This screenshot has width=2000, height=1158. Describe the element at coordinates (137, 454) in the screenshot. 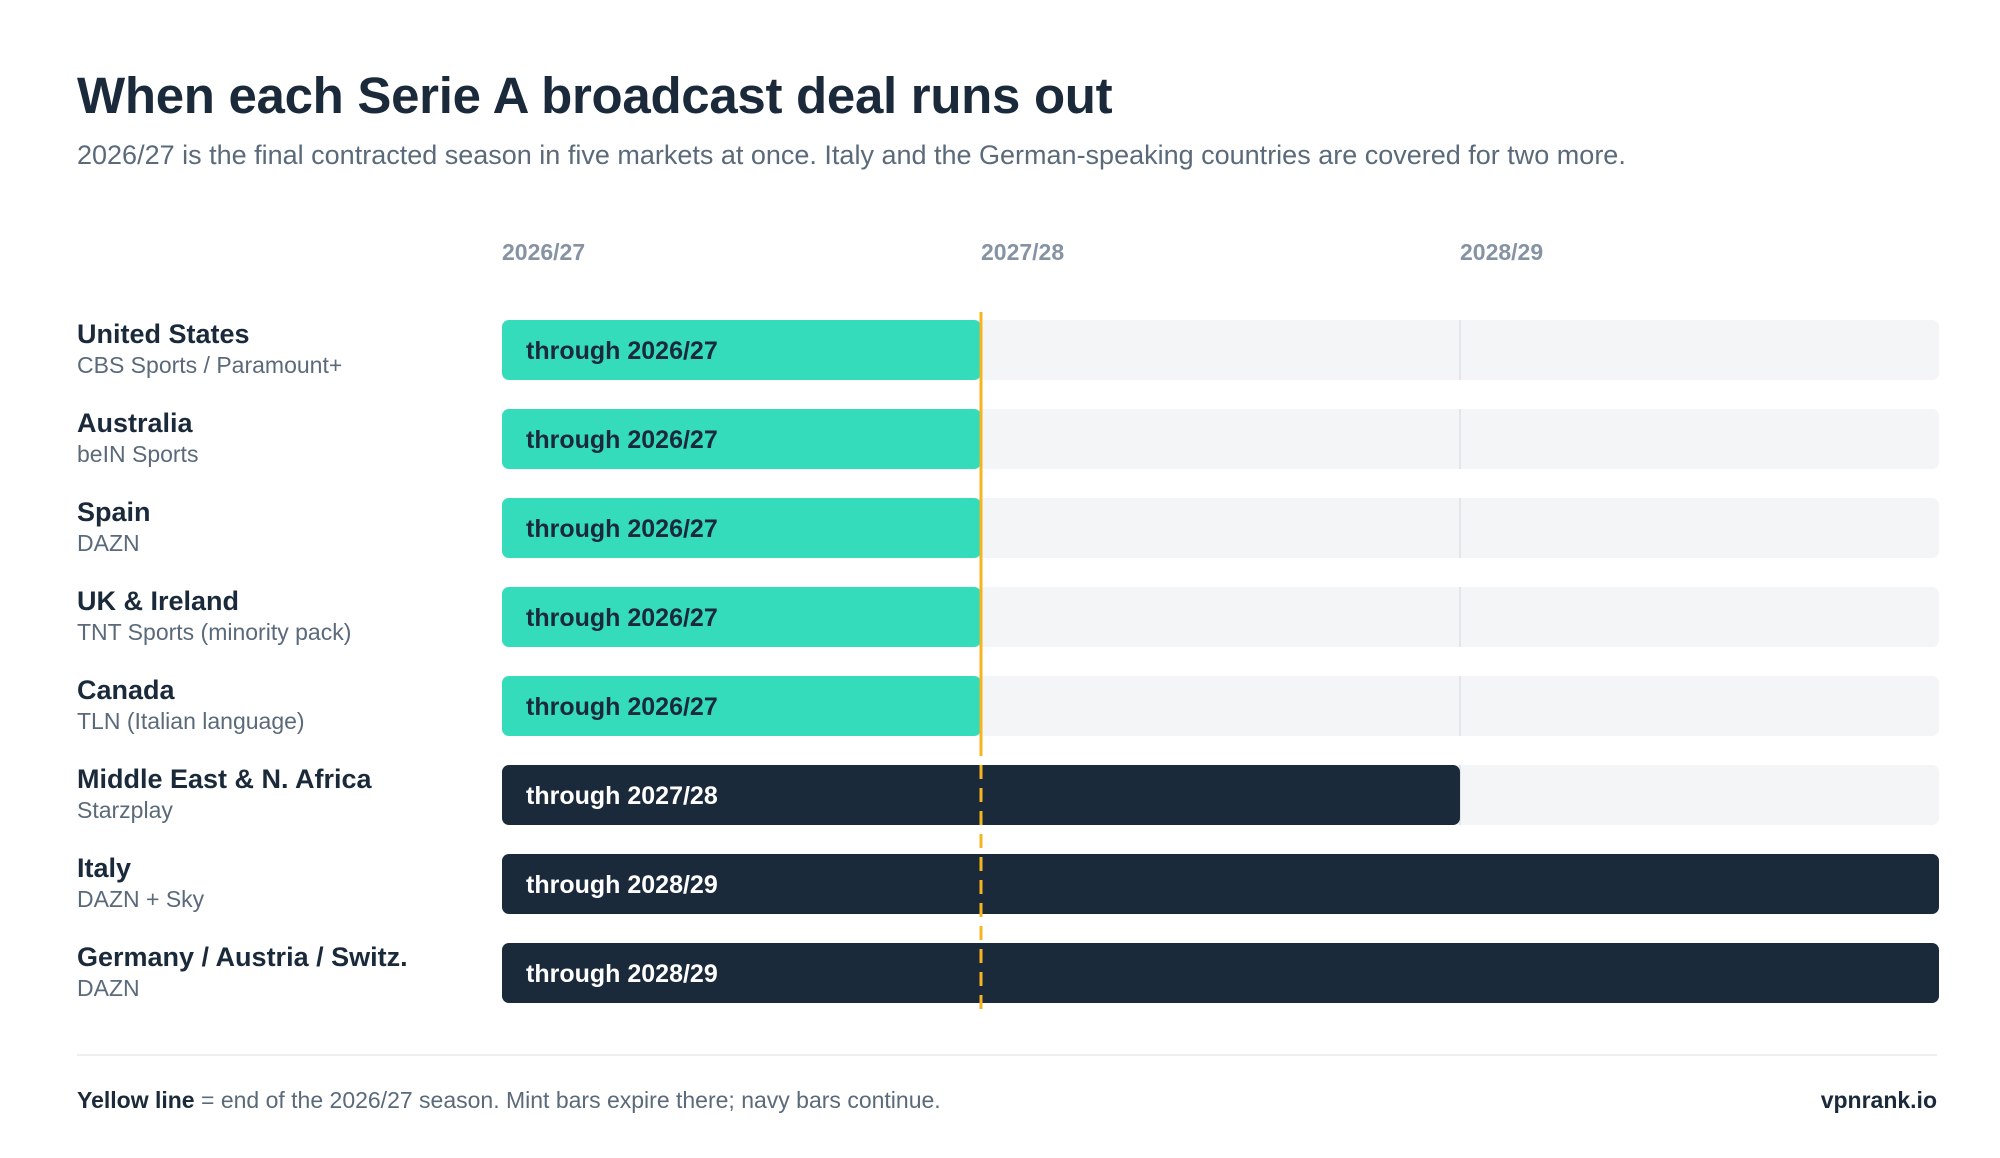

I see `broadcaster-name: beIN Sports` at that location.